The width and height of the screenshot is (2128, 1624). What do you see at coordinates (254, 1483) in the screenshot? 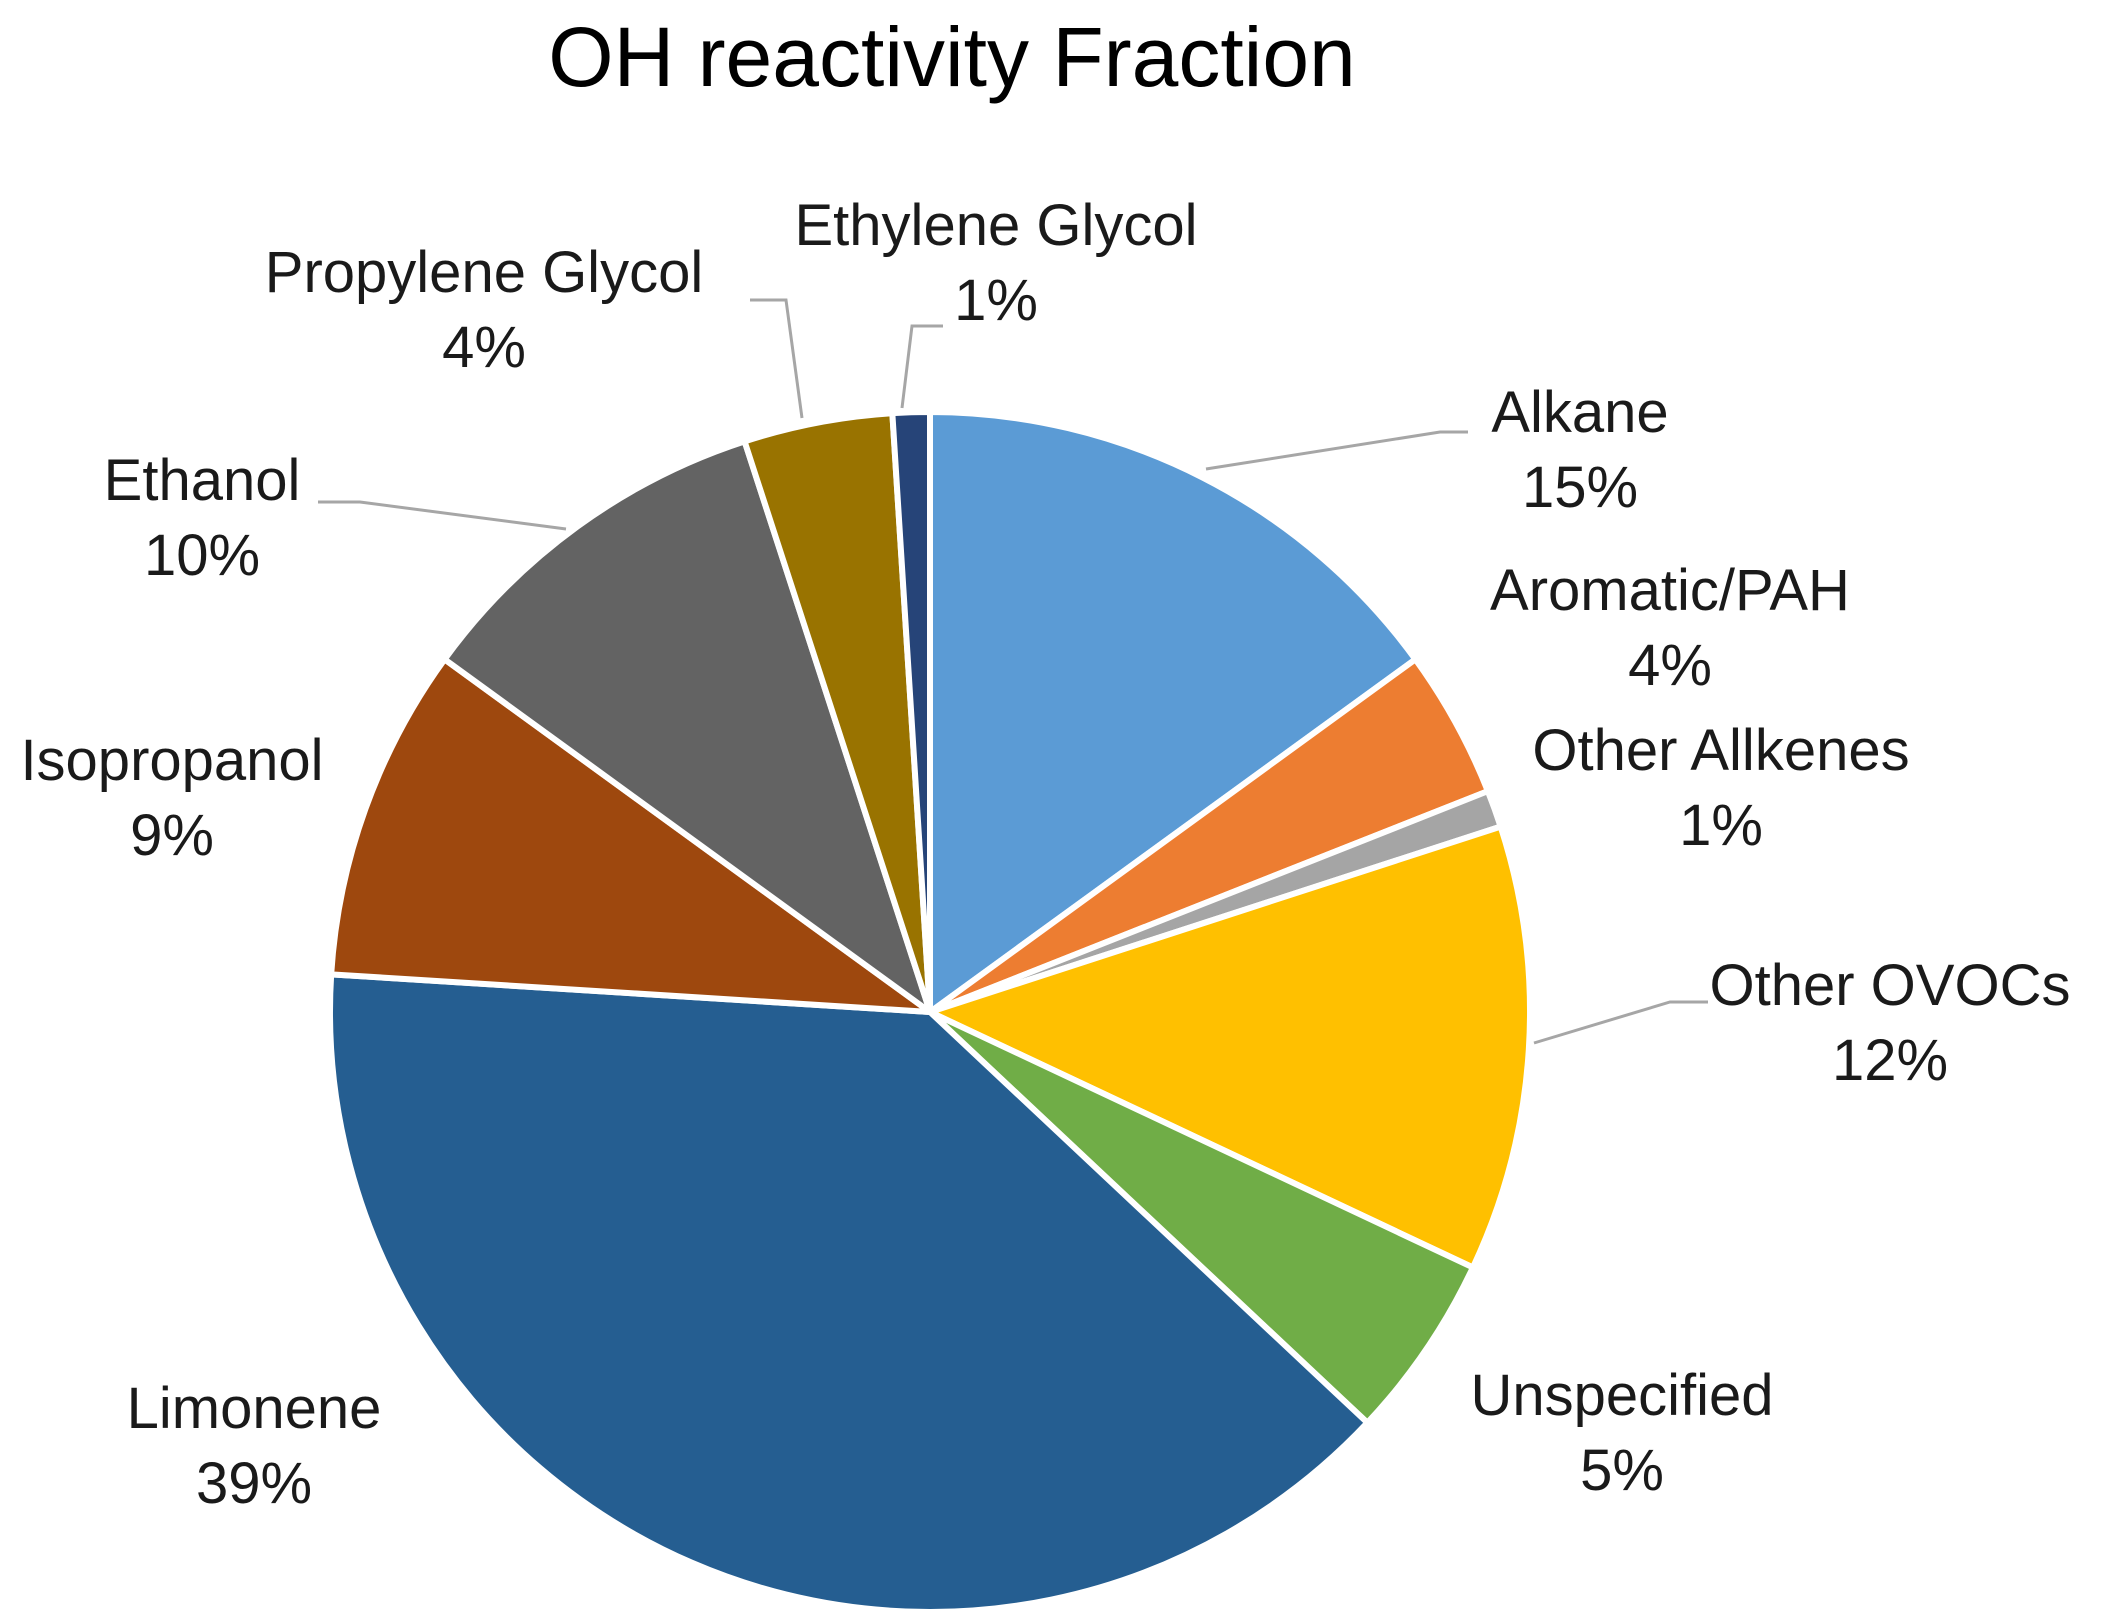
I see `value-label-limonene: 39%` at bounding box center [254, 1483].